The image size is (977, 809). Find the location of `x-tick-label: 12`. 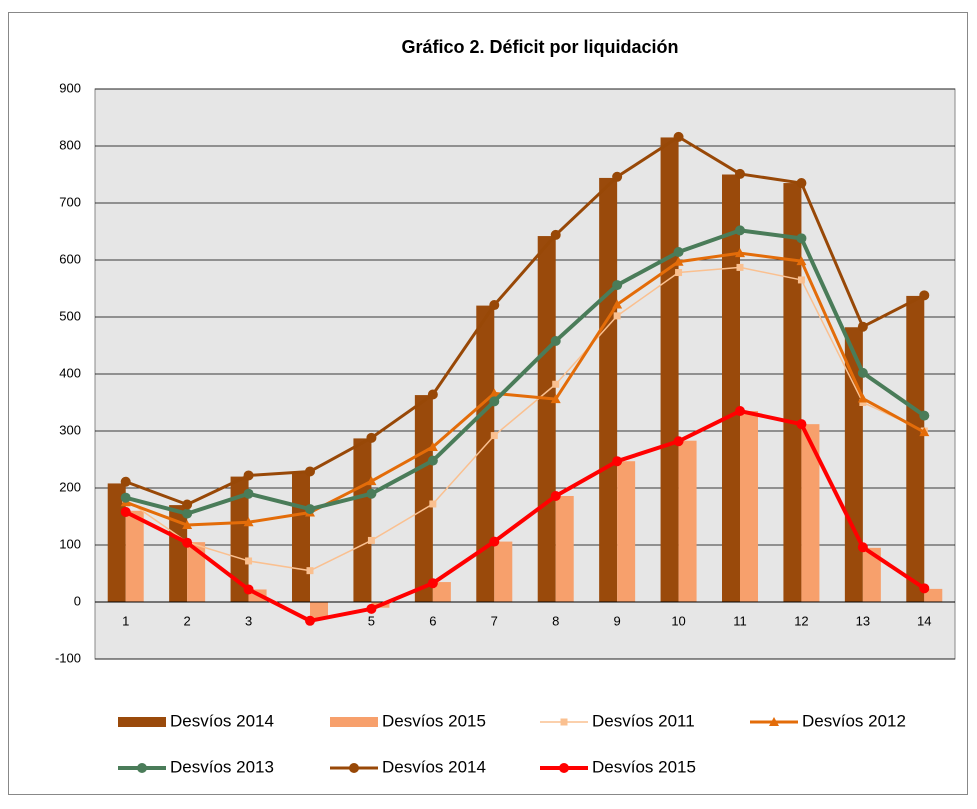

x-tick-label: 12 is located at coordinates (801, 620).